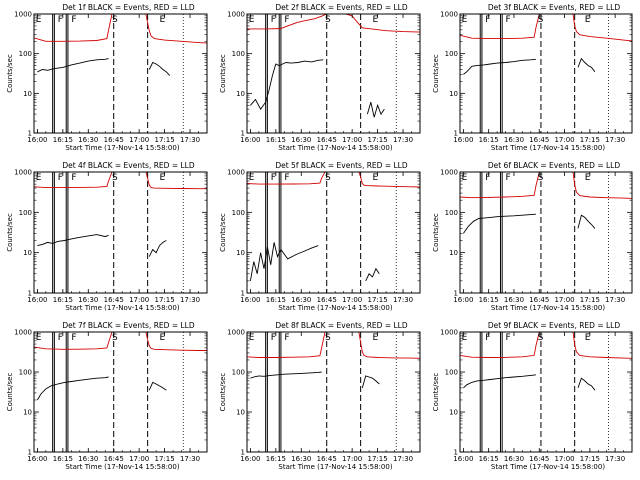 The width and height of the screenshot is (640, 480). What do you see at coordinates (554, 7) in the screenshot?
I see `panel-title: Det 3f BLACK = Events, RED = LLD` at bounding box center [554, 7].